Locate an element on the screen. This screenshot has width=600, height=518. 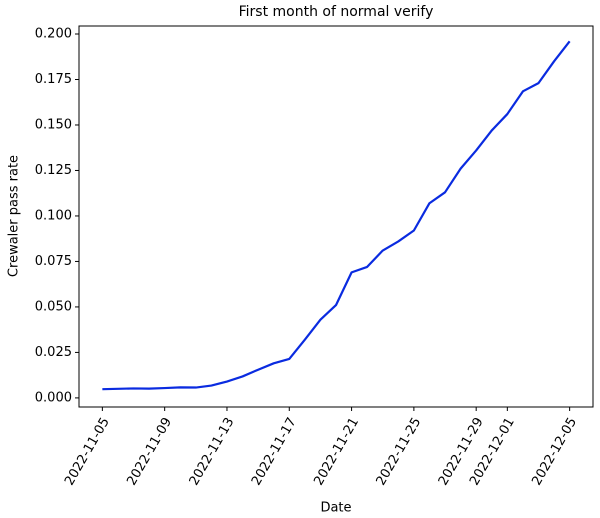
x-axis-label: Date is located at coordinates (335, 508).